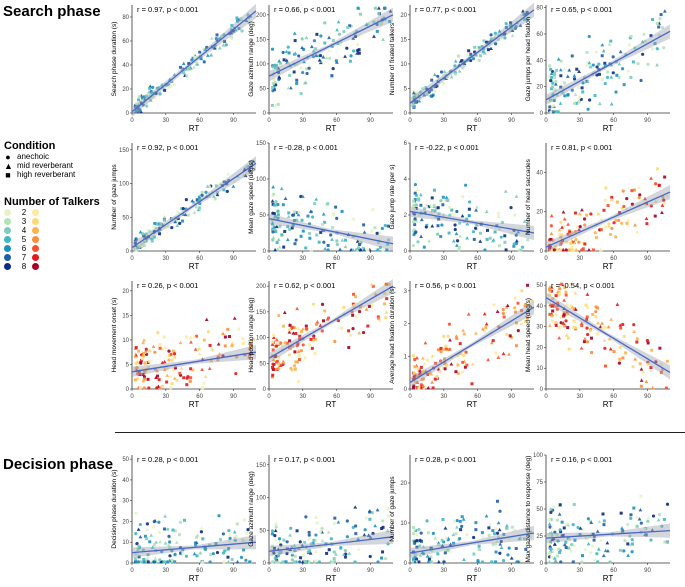 Image resolution: width=685 pixels, height=587 pixels. What do you see at coordinates (125, 18) in the screenshot?
I see `y-tick-label: 80` at bounding box center [125, 18].